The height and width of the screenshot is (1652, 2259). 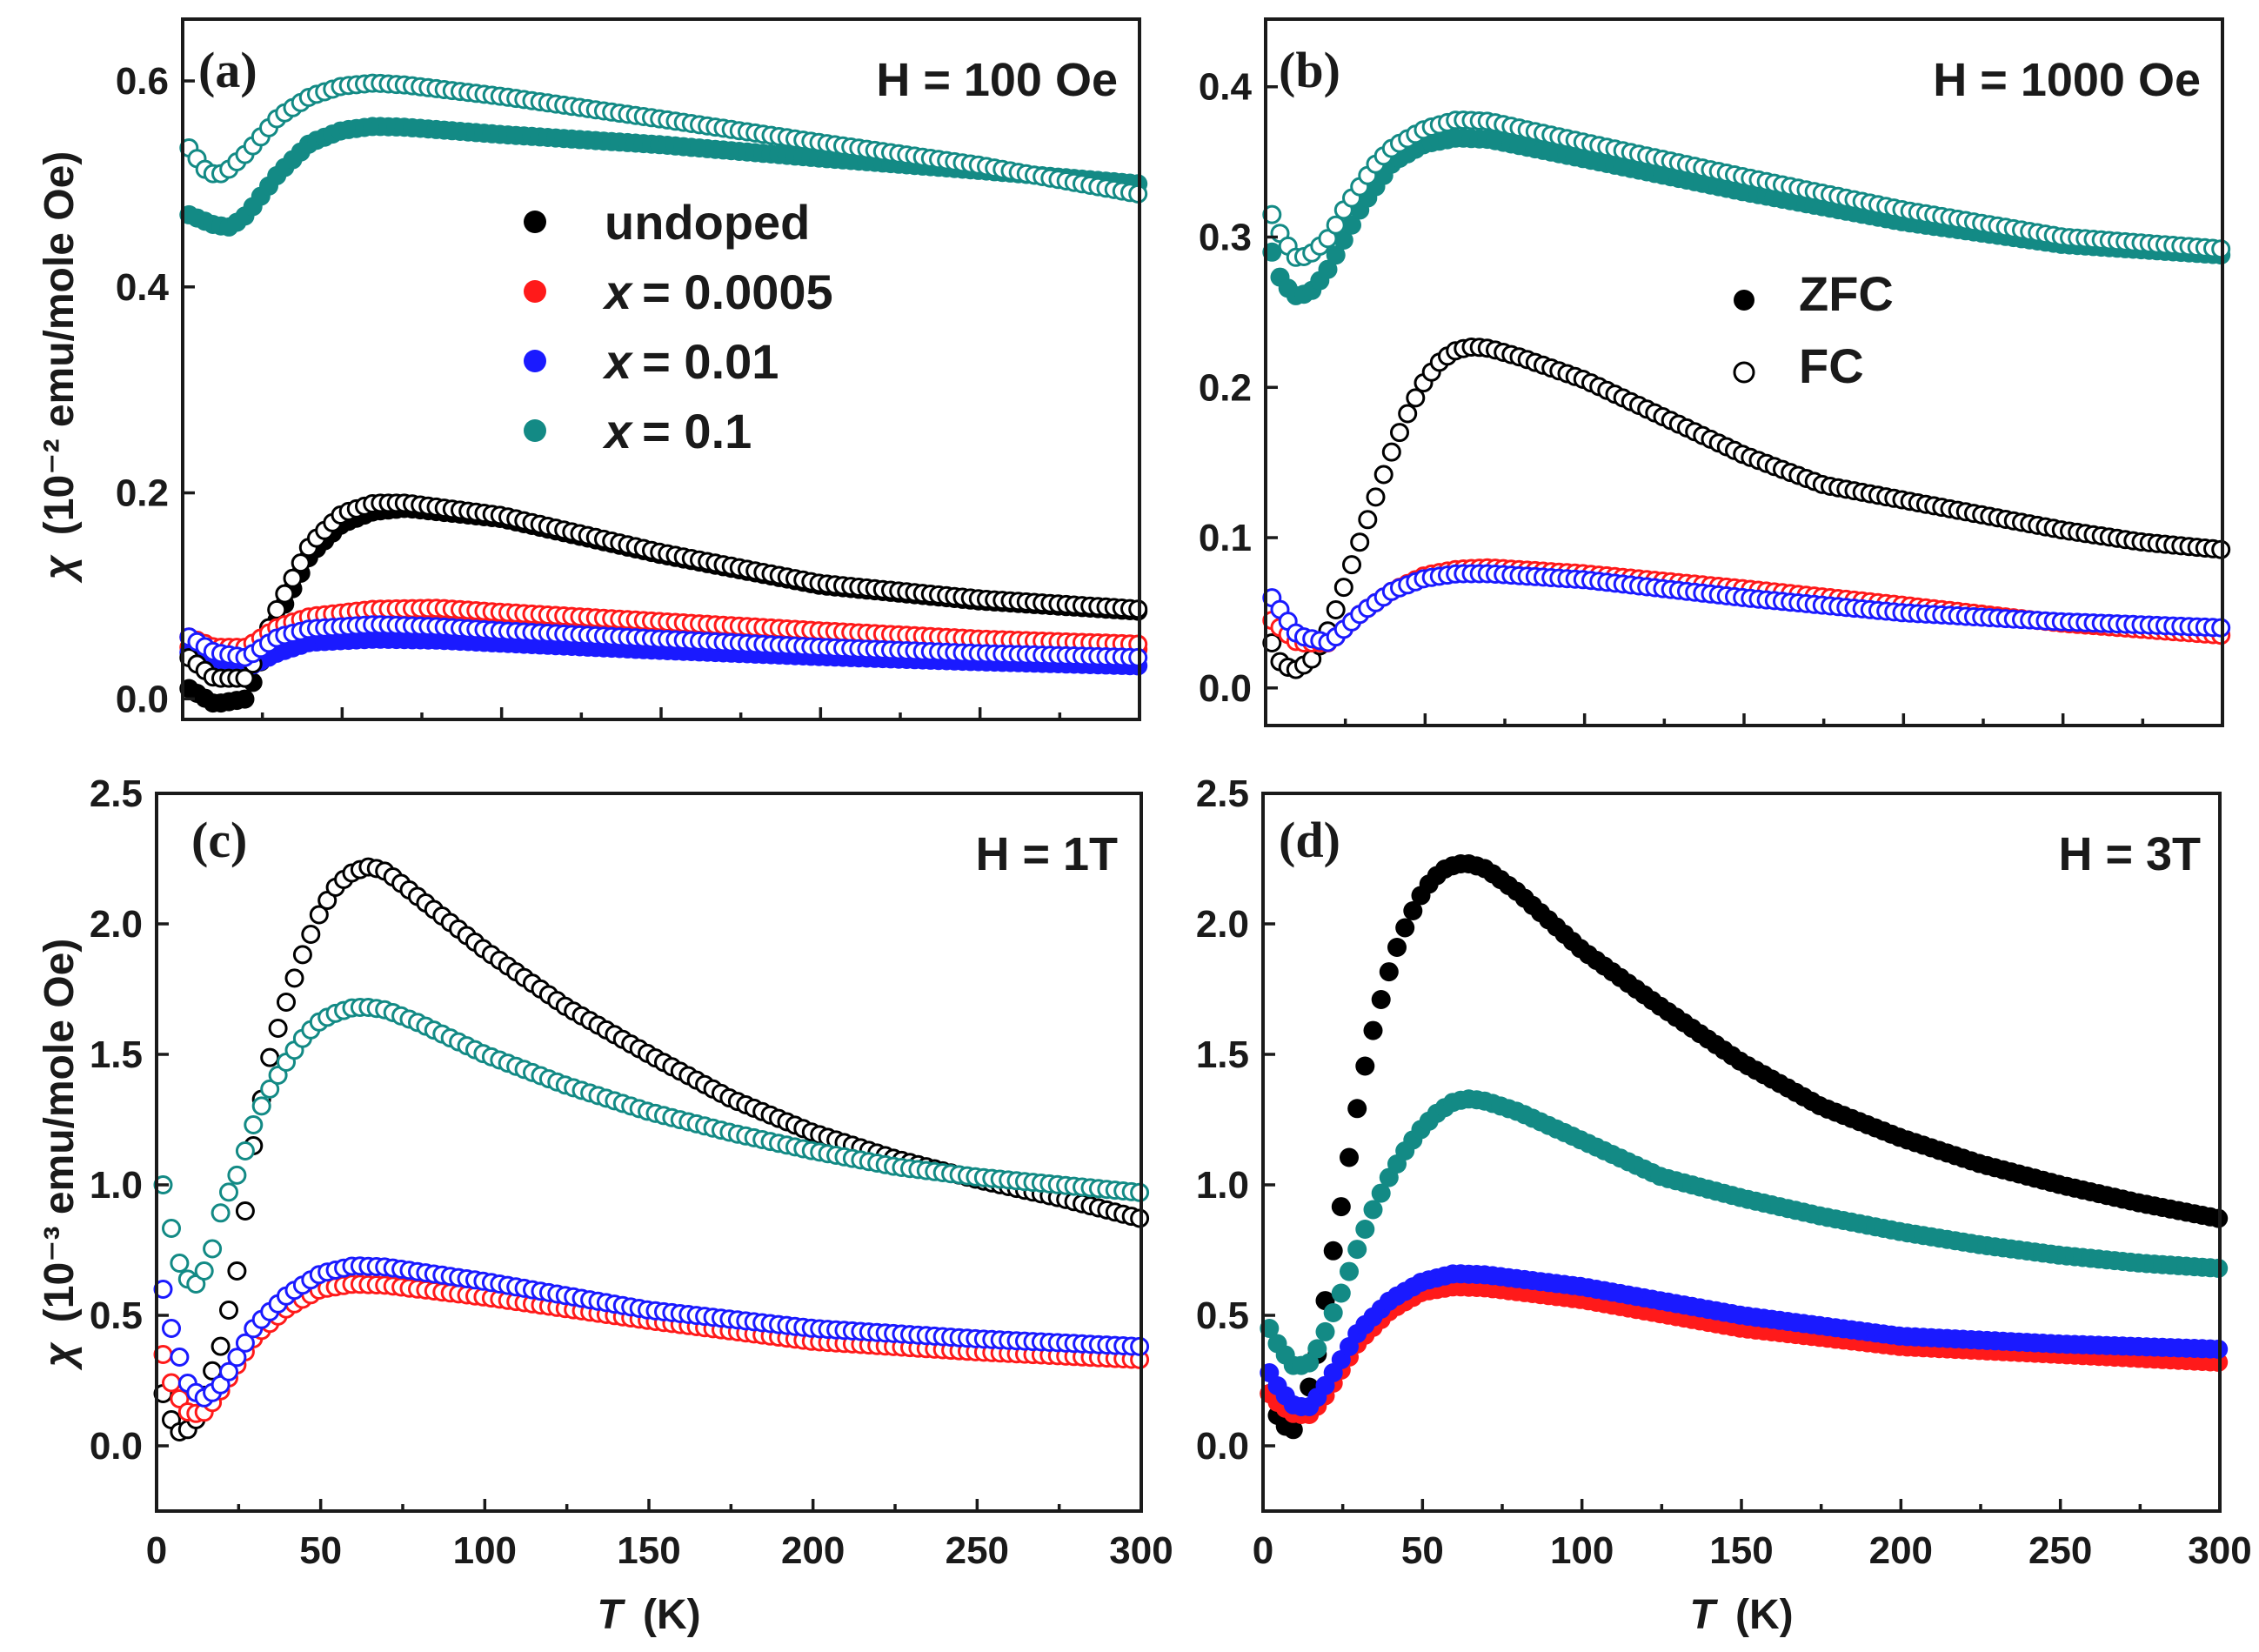 What do you see at coordinates (710, 361) in the screenshot?
I see `legend-value-x-0.01: = 0.01` at bounding box center [710, 361].